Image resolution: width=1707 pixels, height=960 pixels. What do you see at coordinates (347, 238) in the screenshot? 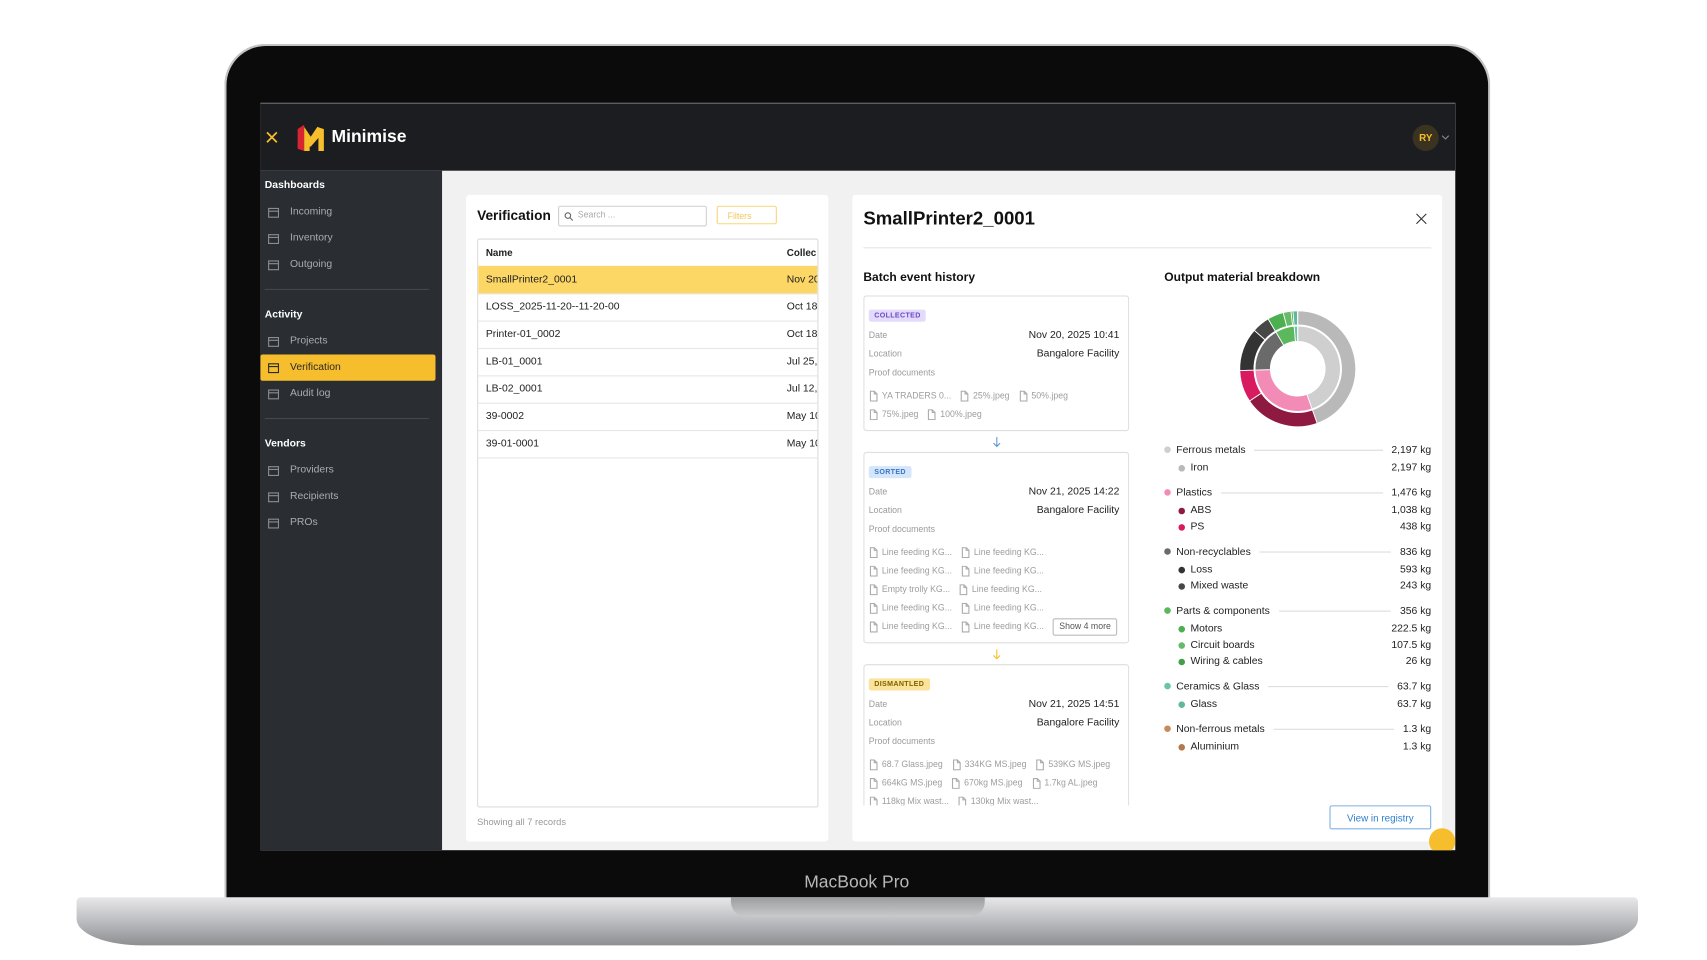
I see `sidebar-item: Inventory` at bounding box center [347, 238].